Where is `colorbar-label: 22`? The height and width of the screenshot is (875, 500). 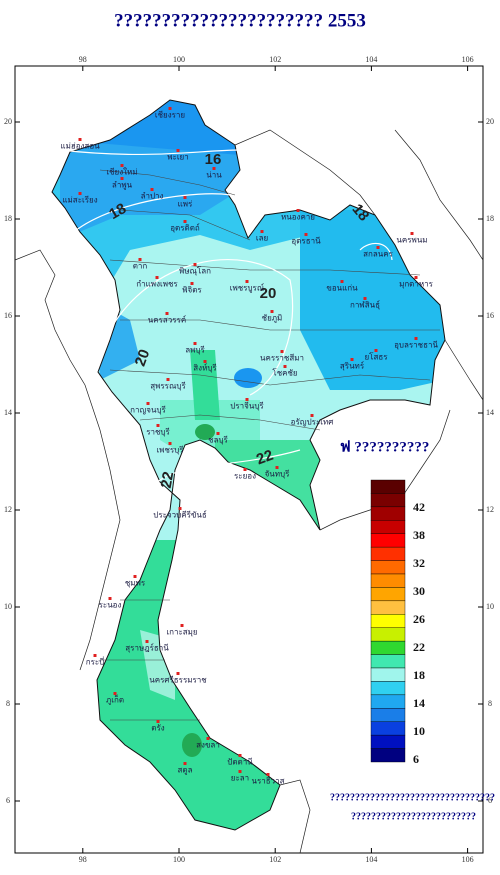 colorbar-label: 22 is located at coordinates (419, 647).